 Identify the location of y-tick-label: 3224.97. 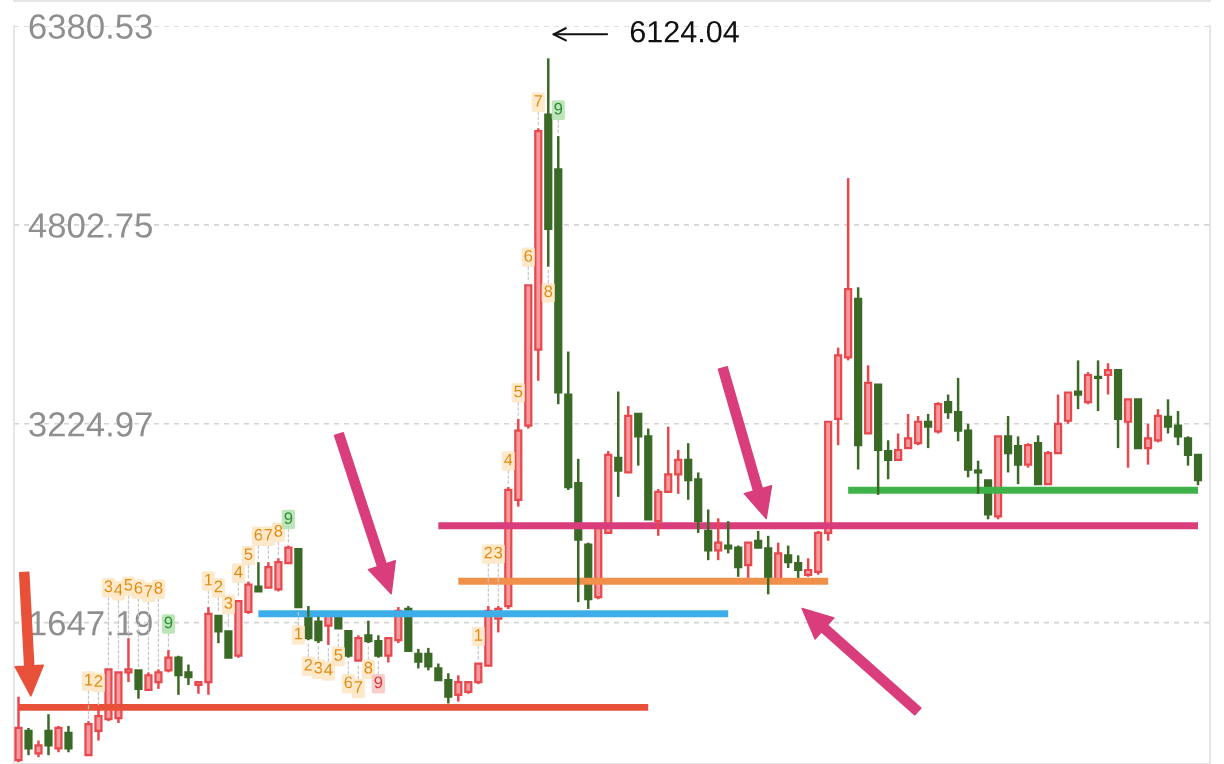
(90, 424).